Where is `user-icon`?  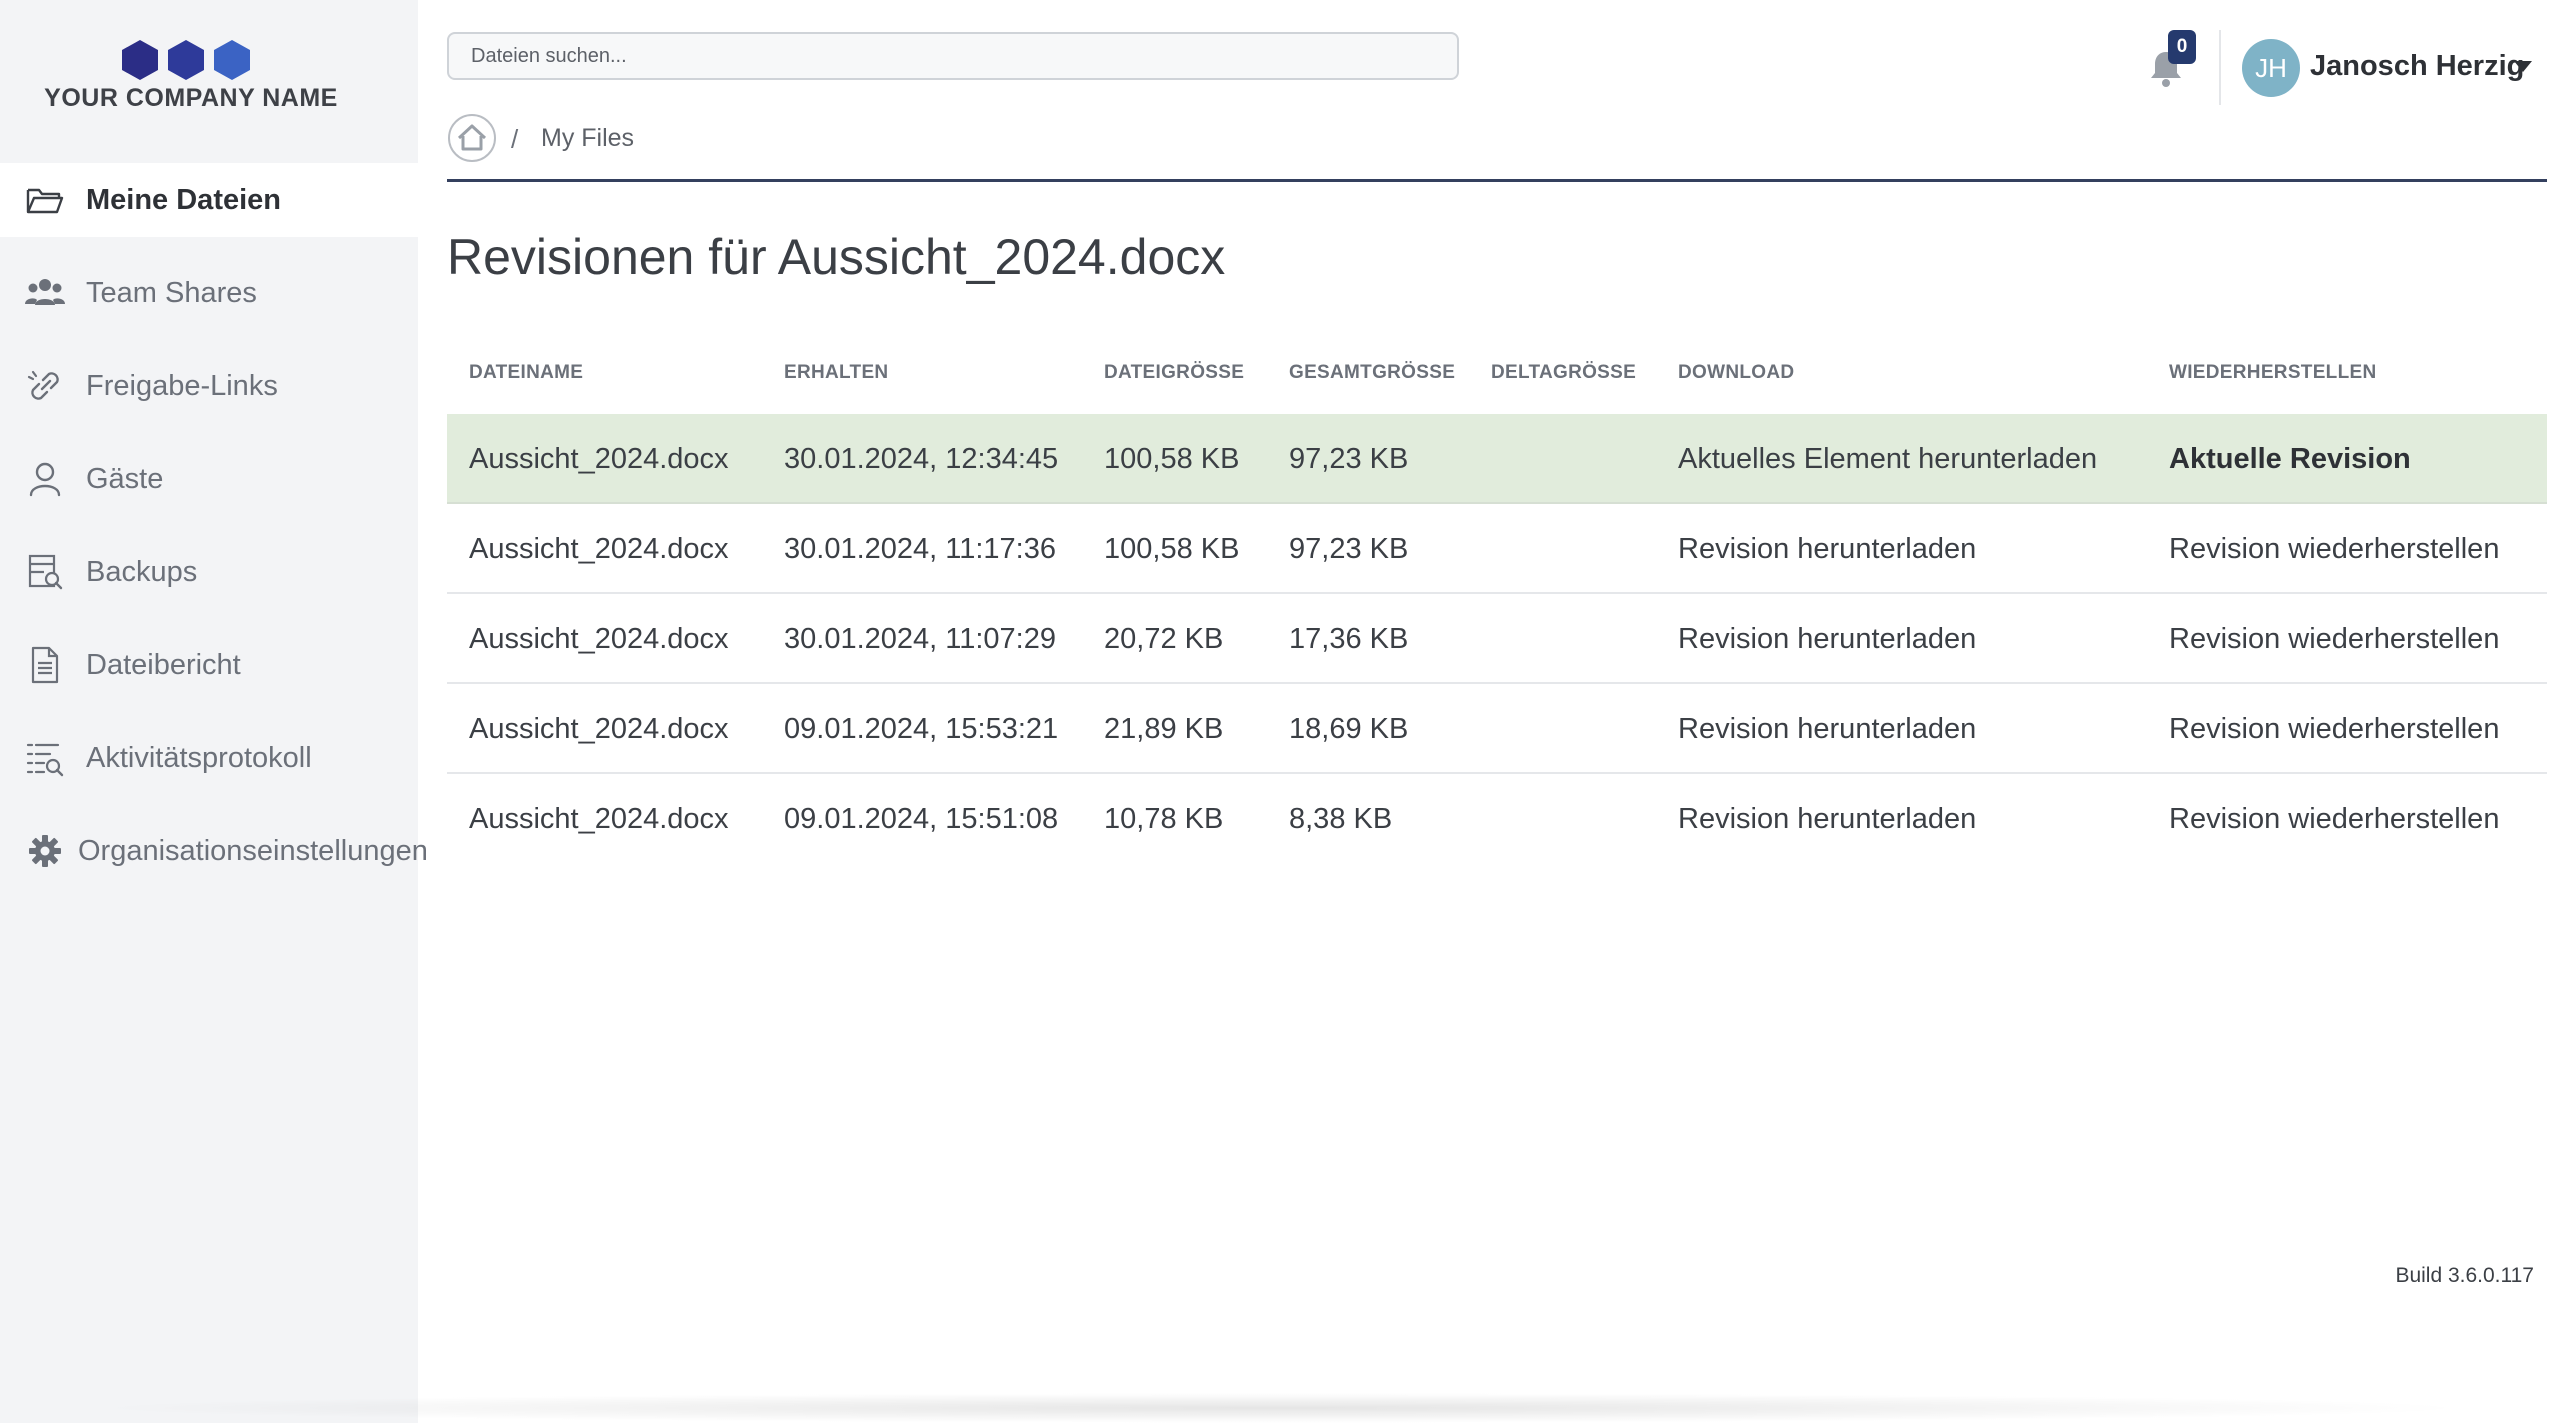 user-icon is located at coordinates (45, 479).